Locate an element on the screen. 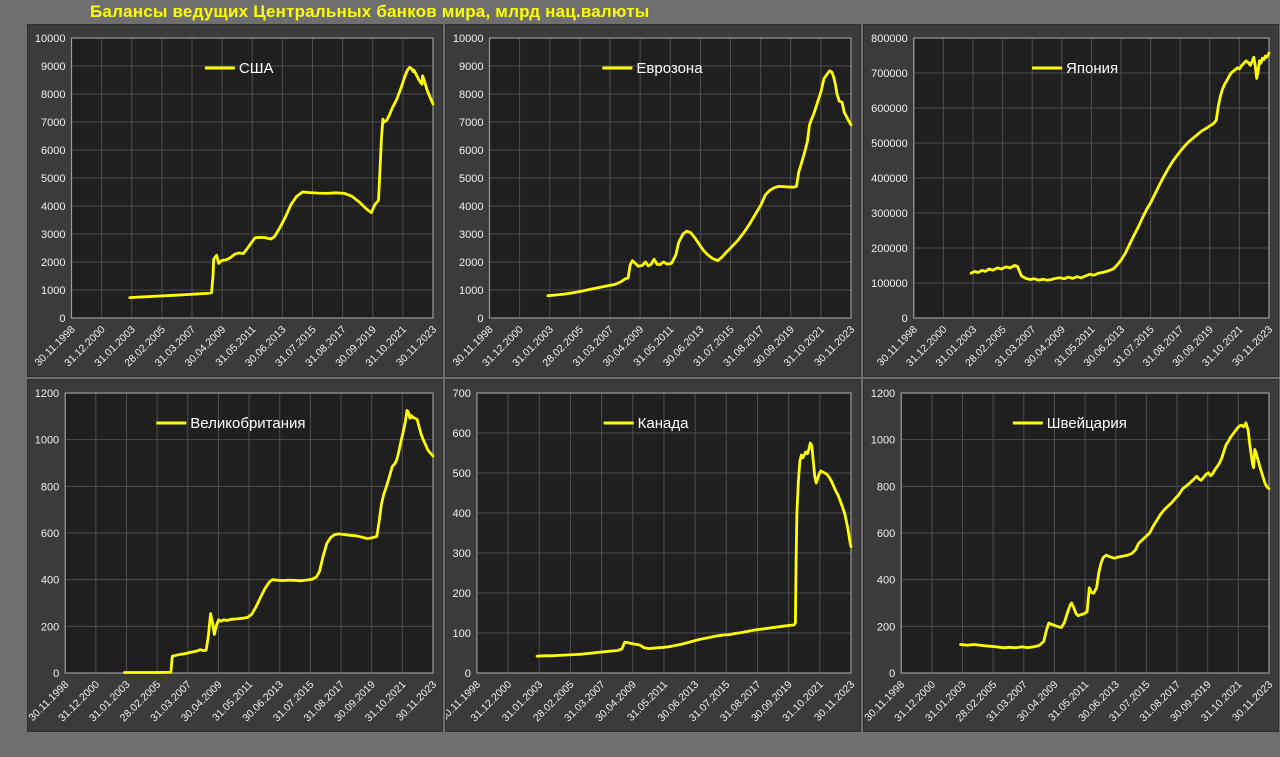 Image resolution: width=1280 pixels, height=757 pixels. legend-label: Япония is located at coordinates (1092, 68).